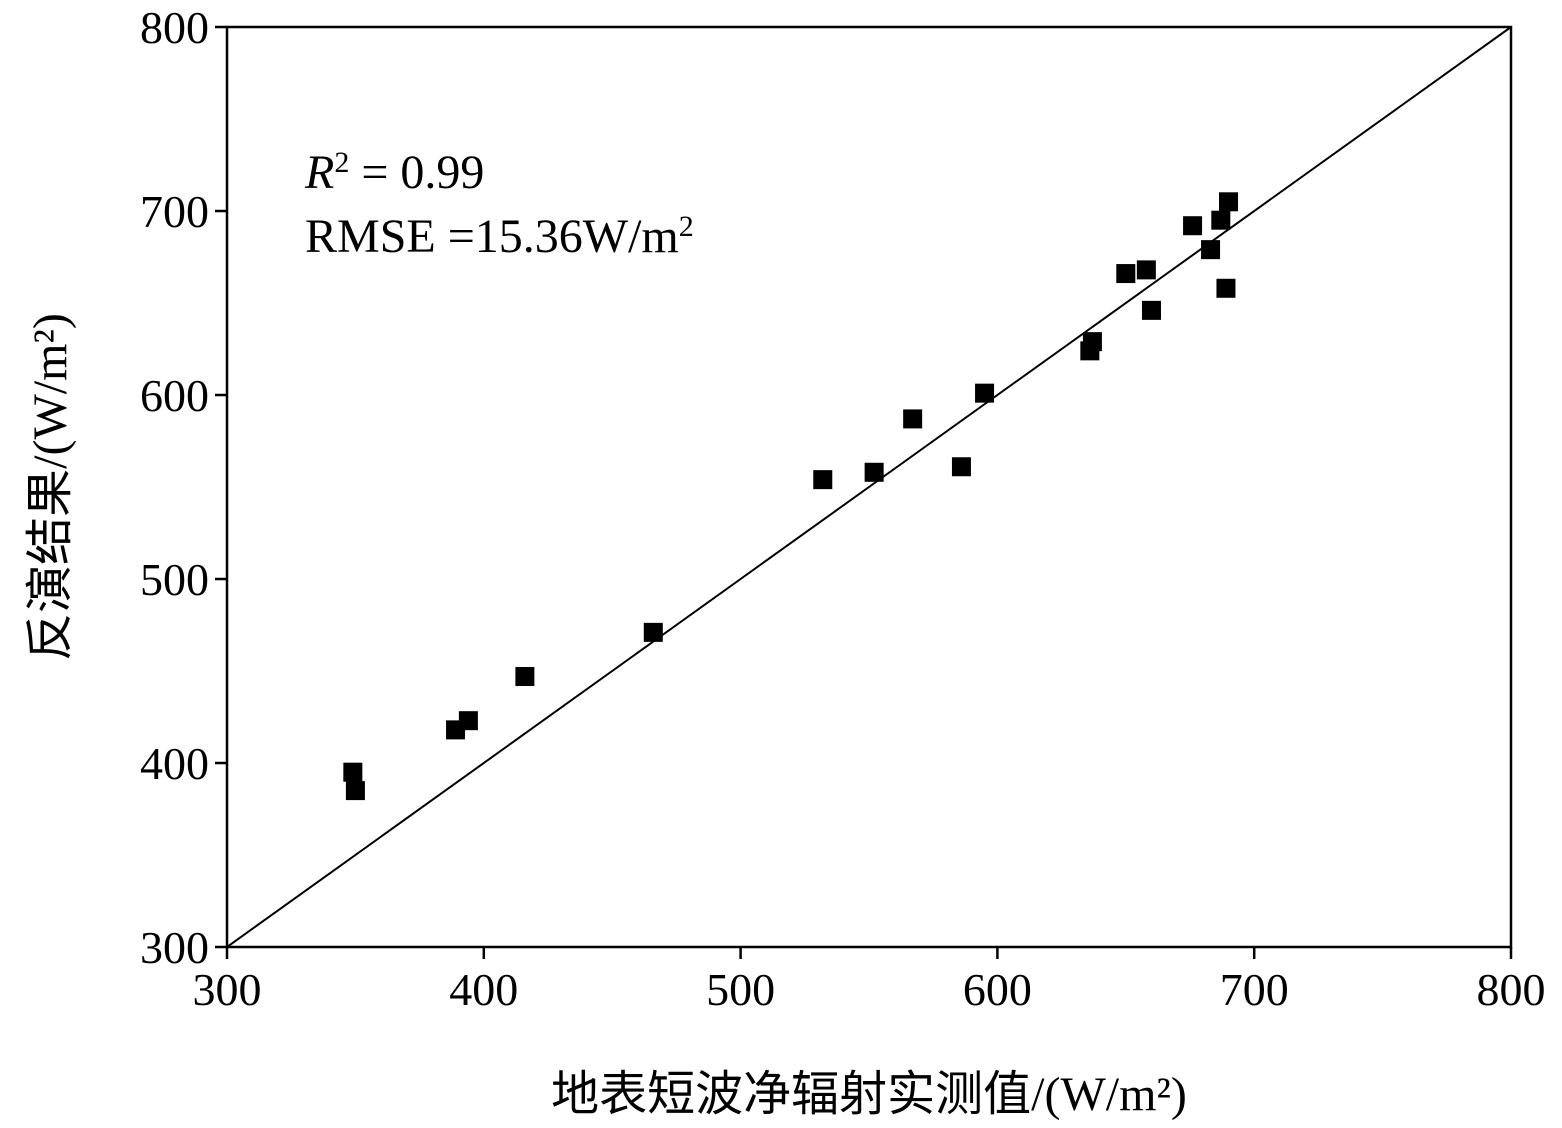  Describe the element at coordinates (869, 981) in the screenshot. I see `x-axis: 300 400 500 600 700 800` at that location.